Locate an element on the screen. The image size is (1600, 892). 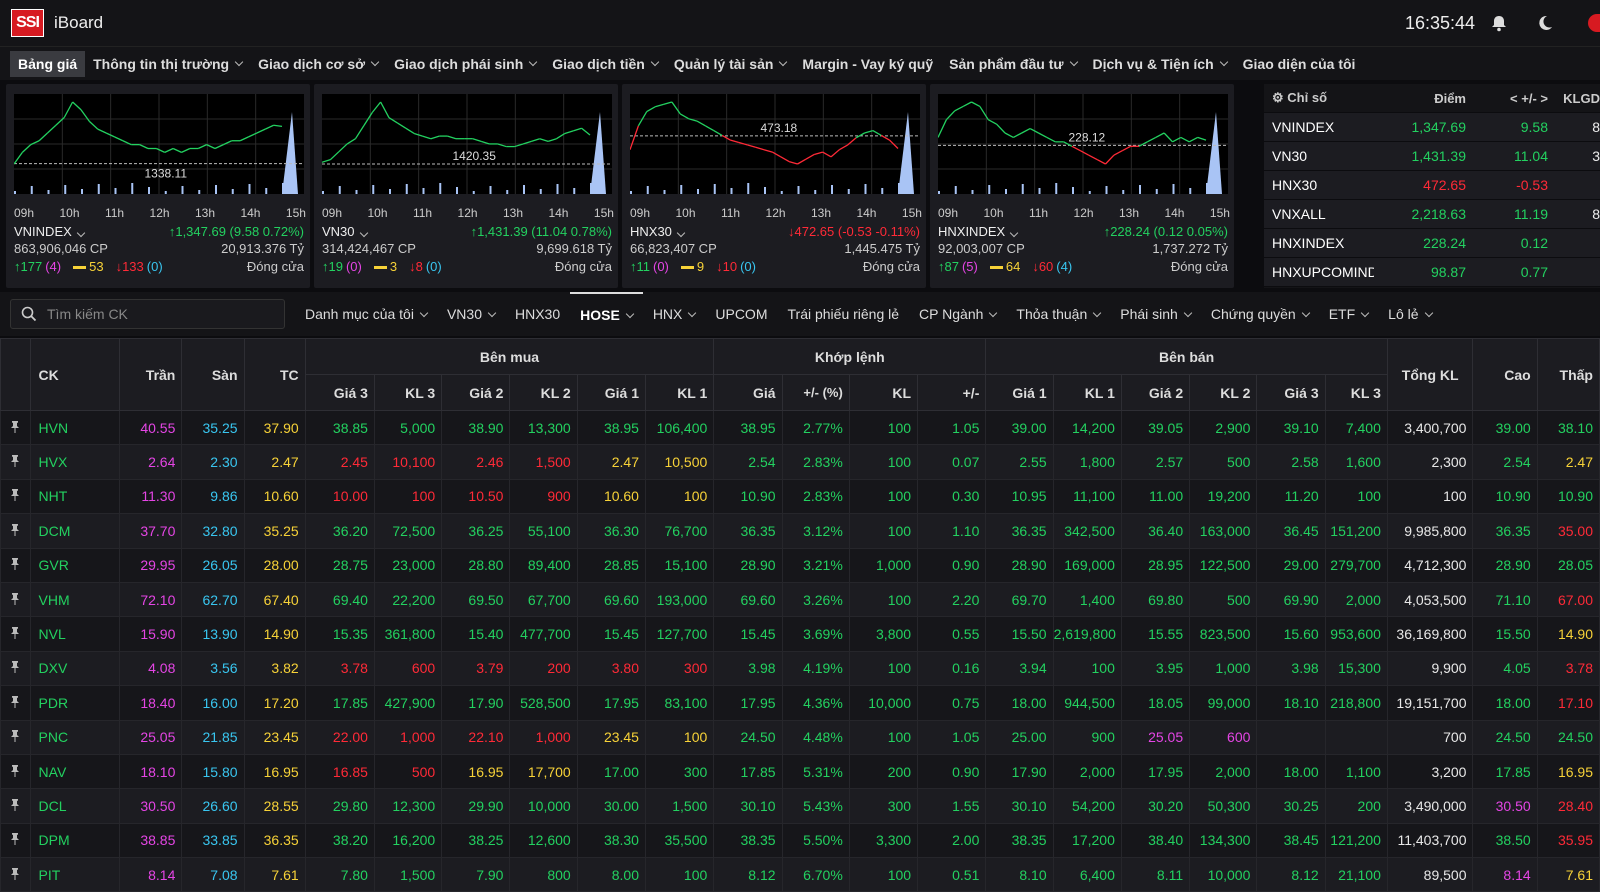
col-ck: CK is located at coordinates (75, 374).